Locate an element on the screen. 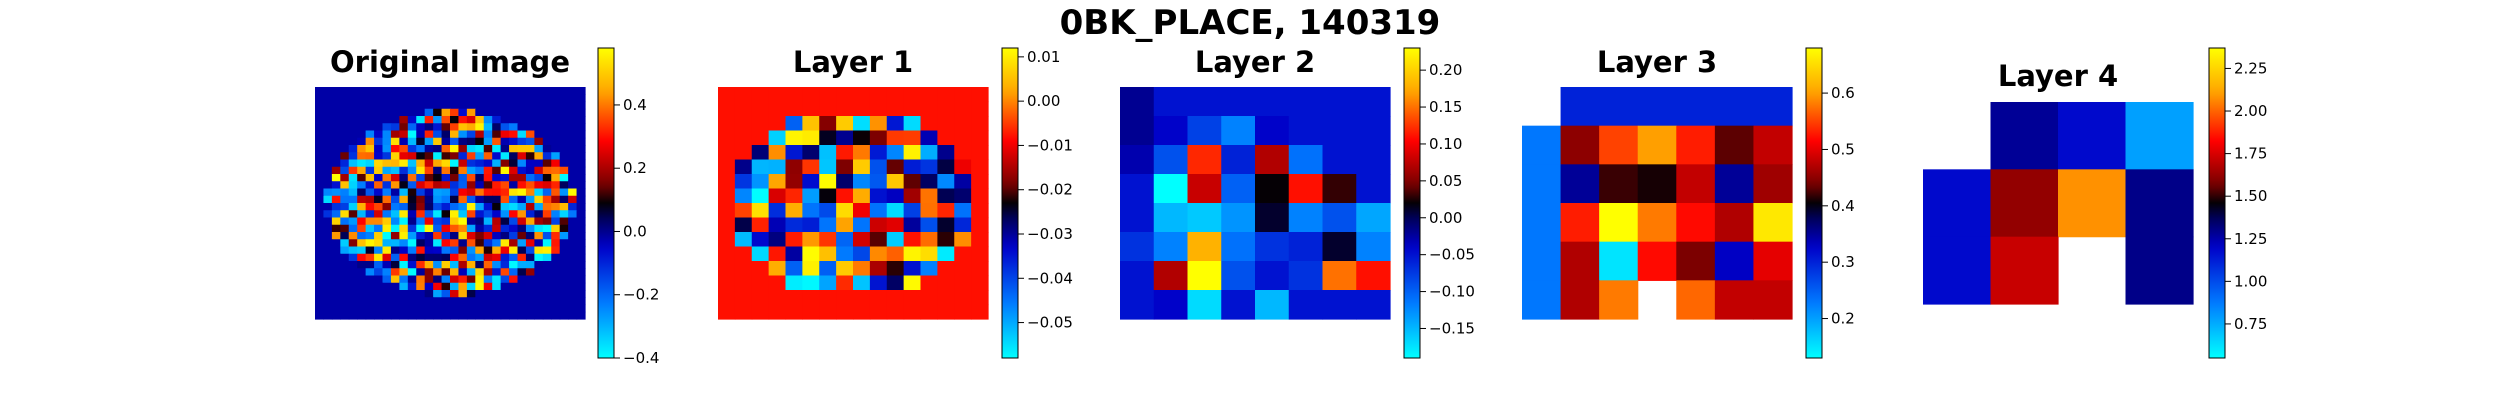  colorbar-tick-label: 1.00 is located at coordinates (2250, 281).